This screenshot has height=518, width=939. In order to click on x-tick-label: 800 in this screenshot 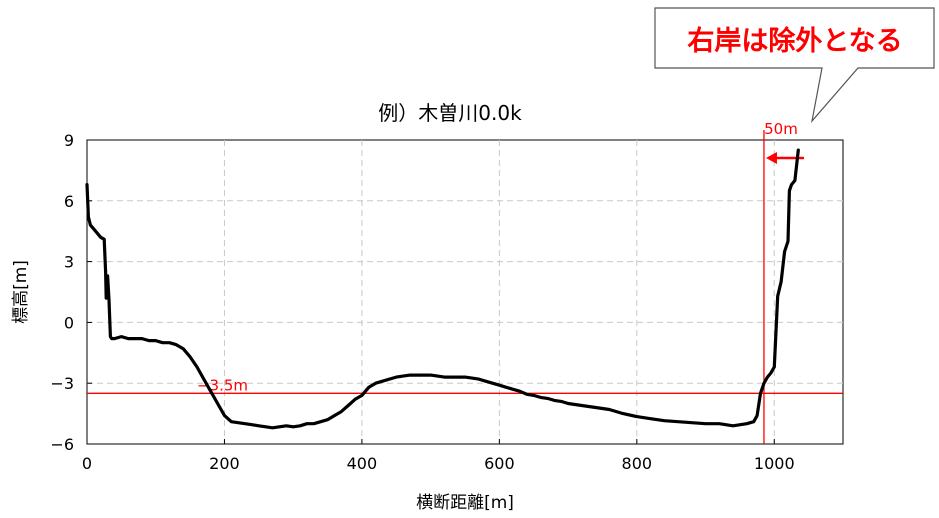, I will do `click(637, 463)`.